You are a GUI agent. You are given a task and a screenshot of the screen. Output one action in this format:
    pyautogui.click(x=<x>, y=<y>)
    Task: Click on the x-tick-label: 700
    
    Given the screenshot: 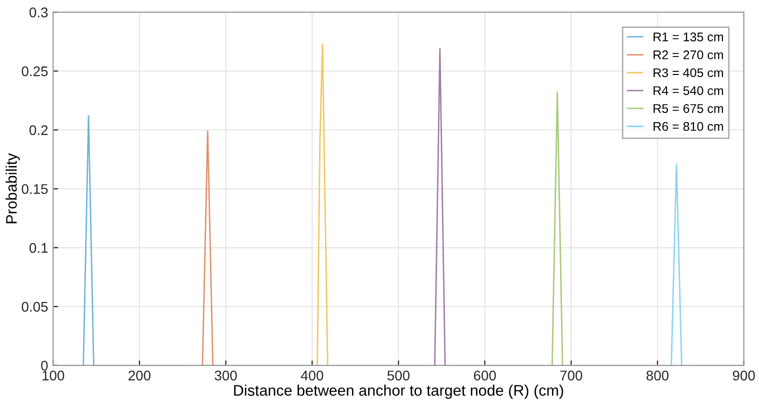 What is the action you would take?
    pyautogui.click(x=571, y=375)
    